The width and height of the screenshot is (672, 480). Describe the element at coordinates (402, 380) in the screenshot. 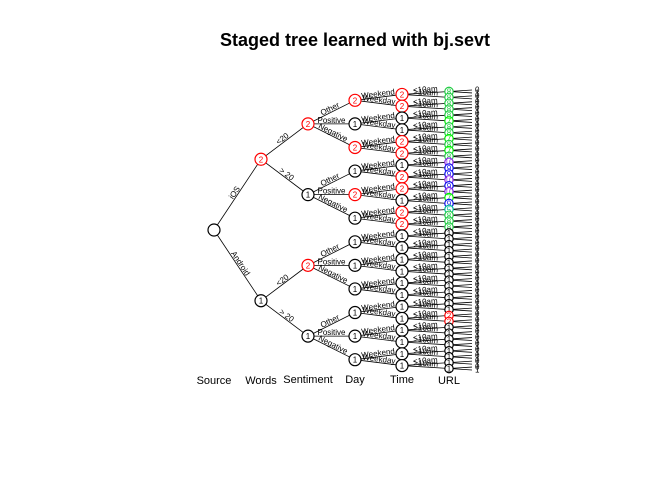

I see `variable-label-time: Time` at that location.